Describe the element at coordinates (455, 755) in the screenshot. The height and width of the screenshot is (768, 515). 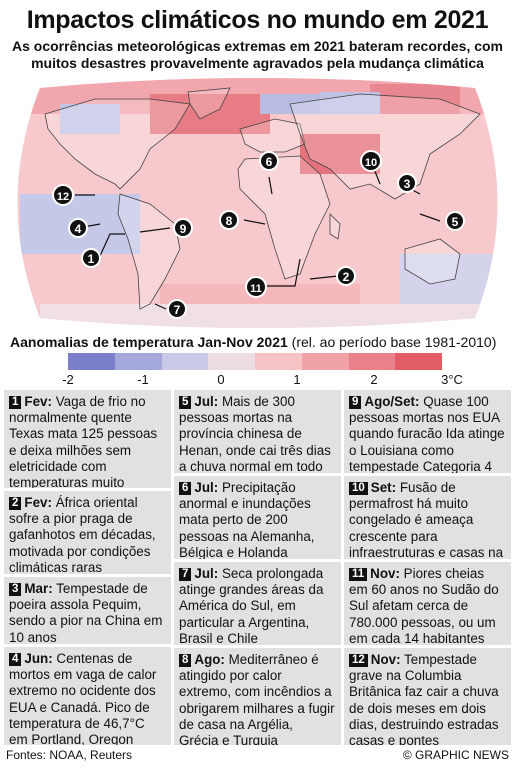
I see `credit-note: © GRAPHIC NEWS` at that location.